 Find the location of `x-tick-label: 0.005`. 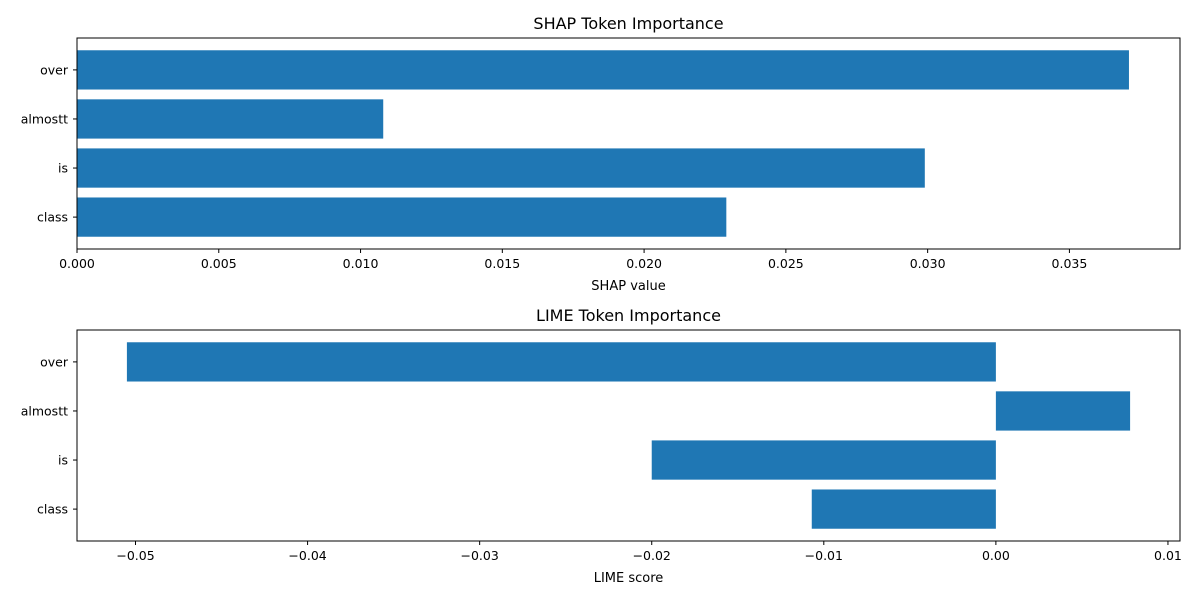

x-tick-label: 0.005 is located at coordinates (219, 263).